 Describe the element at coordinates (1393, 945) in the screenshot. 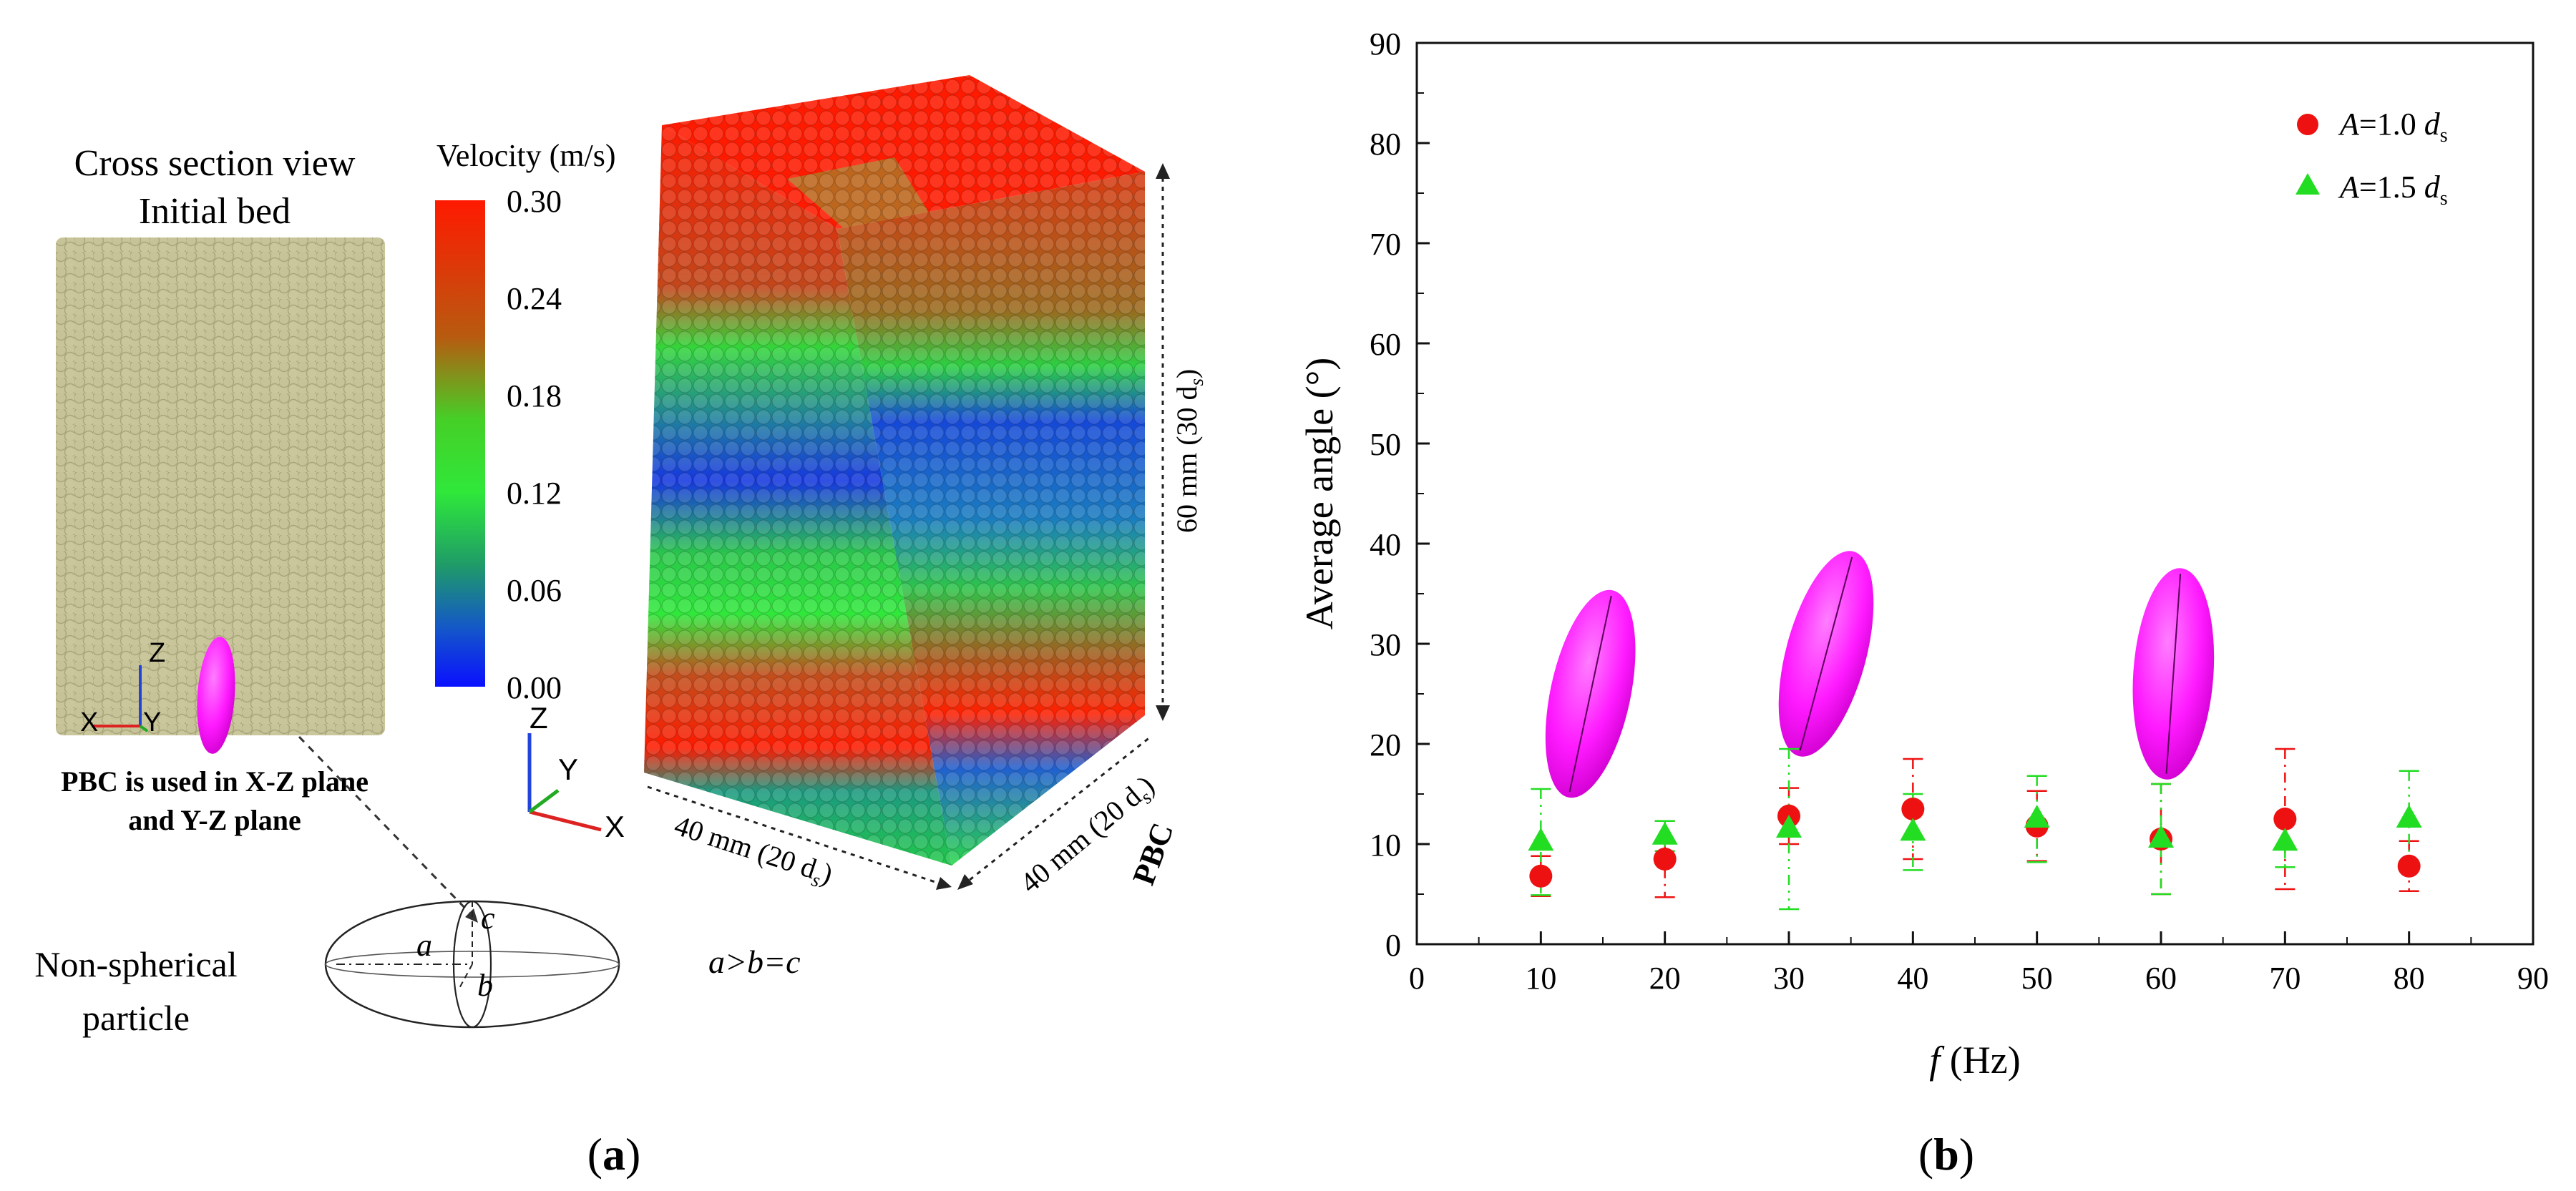

I see `y-tick-label: 0` at that location.